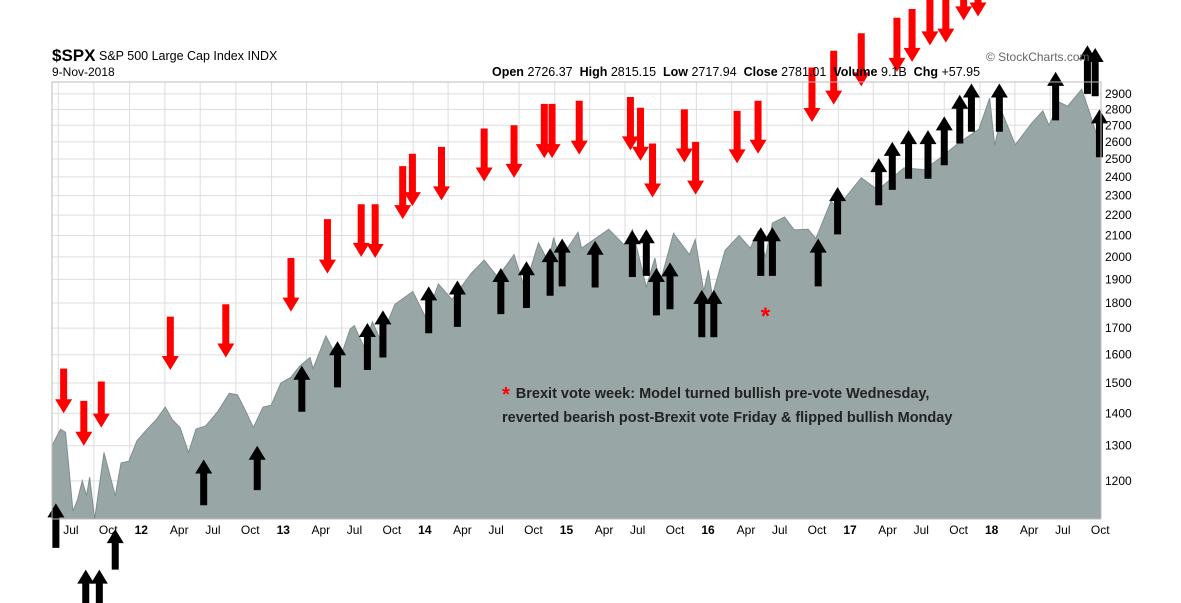  What do you see at coordinates (142, 530) in the screenshot?
I see `x-tick-2012-01-01: 12` at bounding box center [142, 530].